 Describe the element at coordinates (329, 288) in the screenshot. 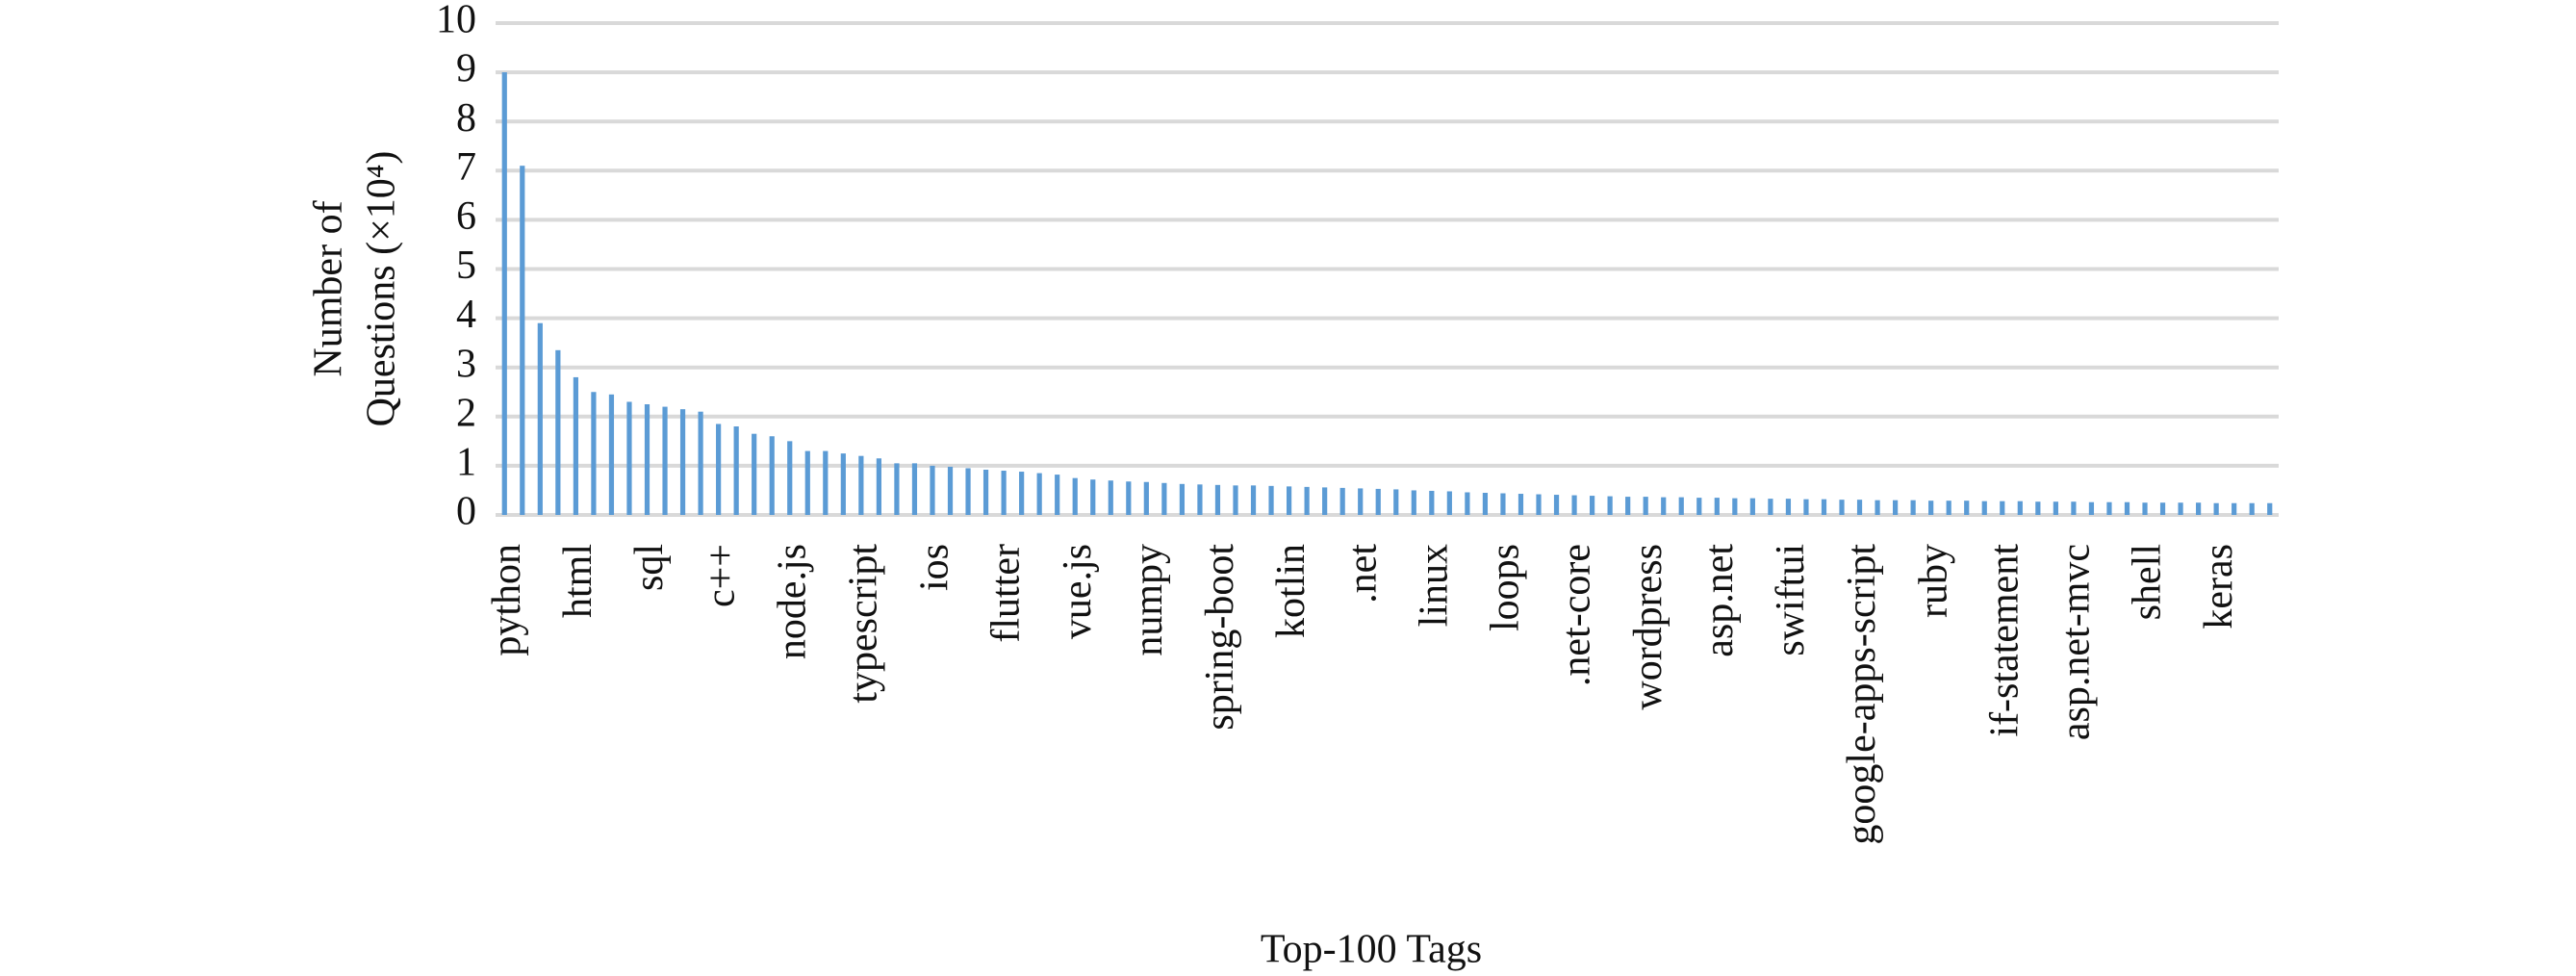

I see `y-axis-title: Number of` at that location.